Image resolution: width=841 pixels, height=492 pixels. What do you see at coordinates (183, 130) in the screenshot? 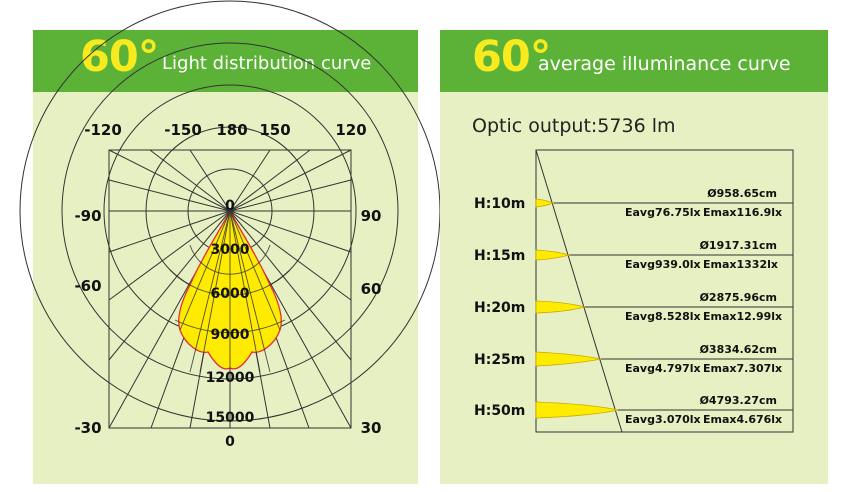
I see `angle-label-neg150: -150` at bounding box center [183, 130].